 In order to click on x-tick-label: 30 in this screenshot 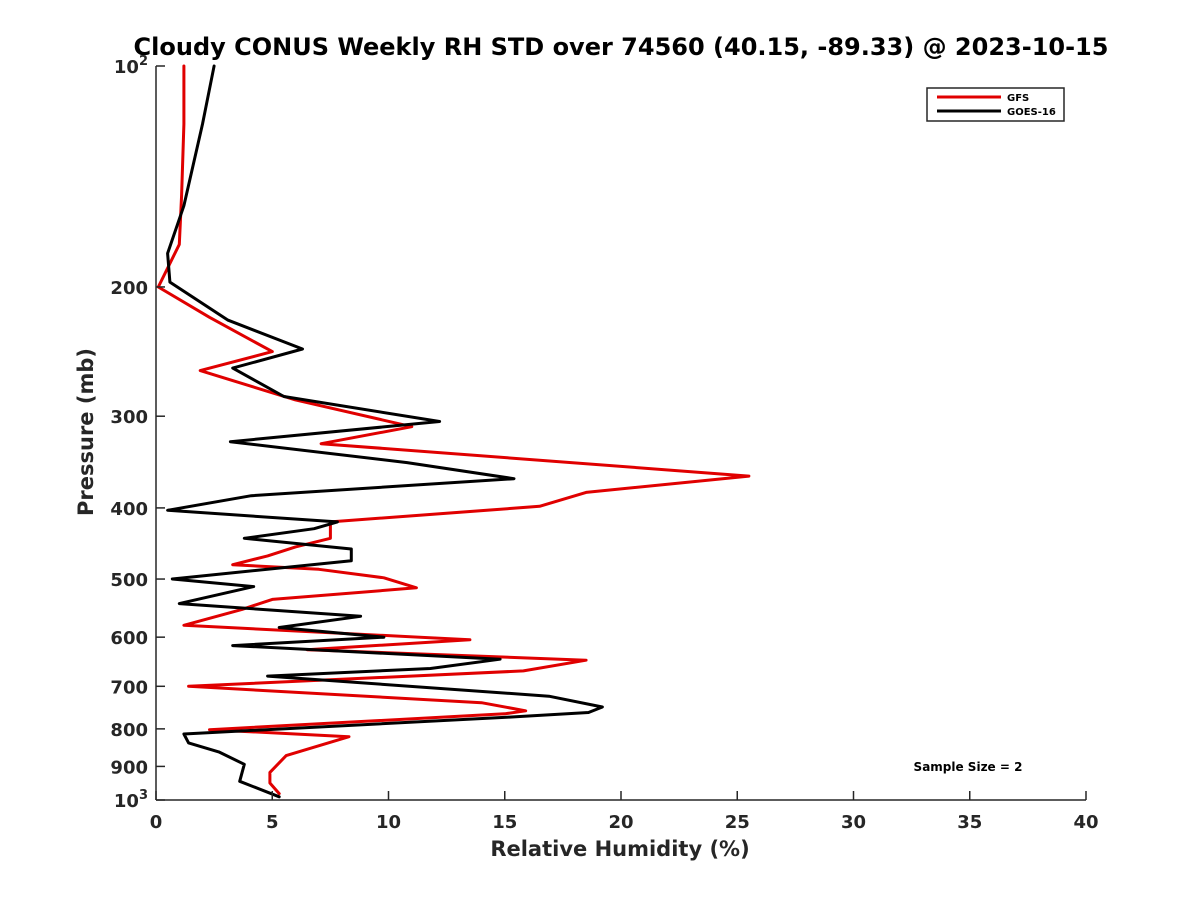, I will do `click(853, 822)`.